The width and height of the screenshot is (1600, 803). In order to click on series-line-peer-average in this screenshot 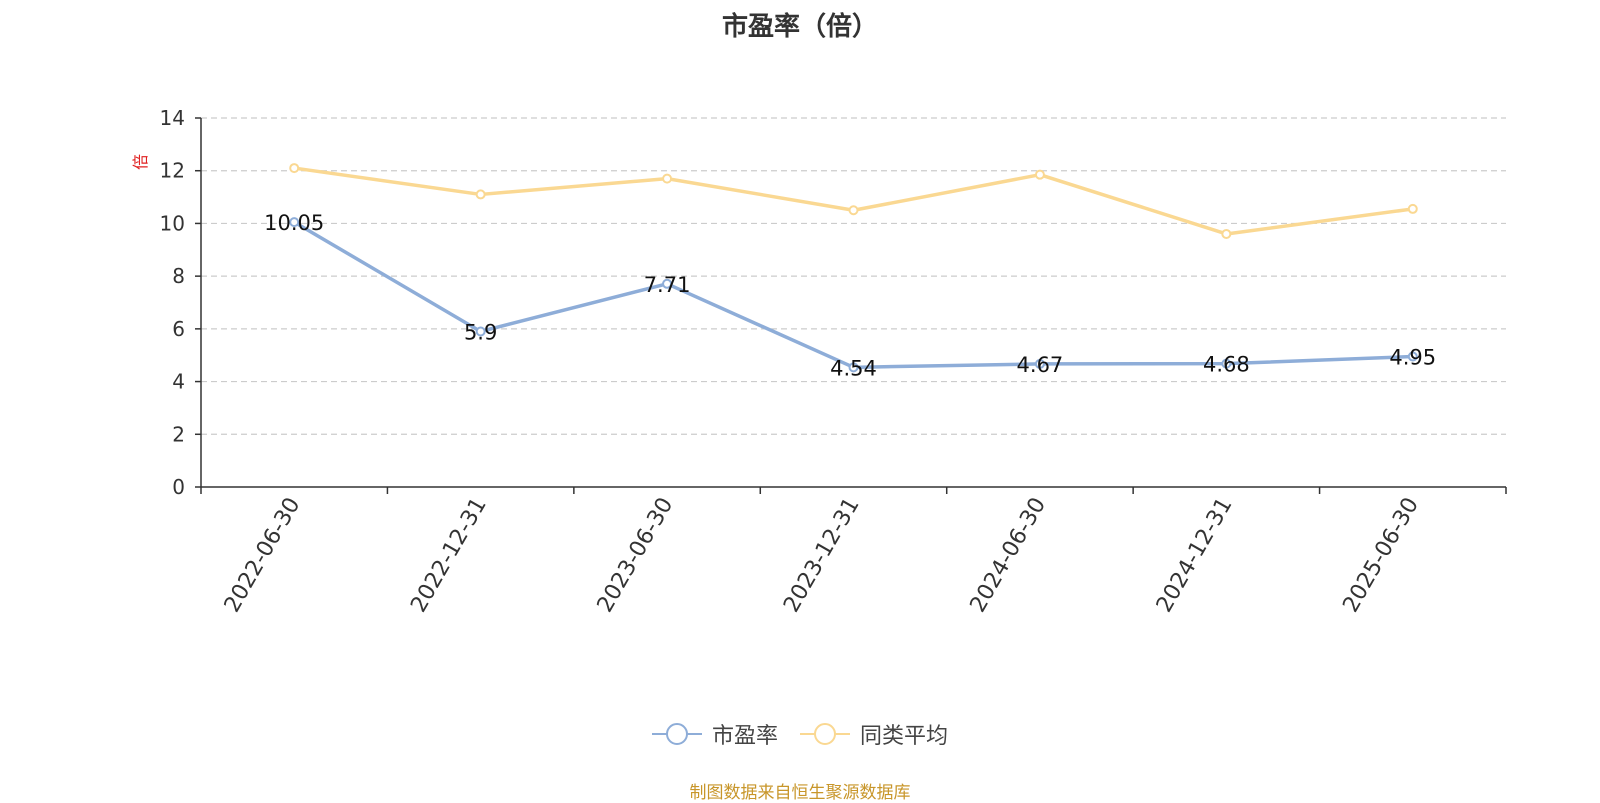, I will do `click(853, 201)`.